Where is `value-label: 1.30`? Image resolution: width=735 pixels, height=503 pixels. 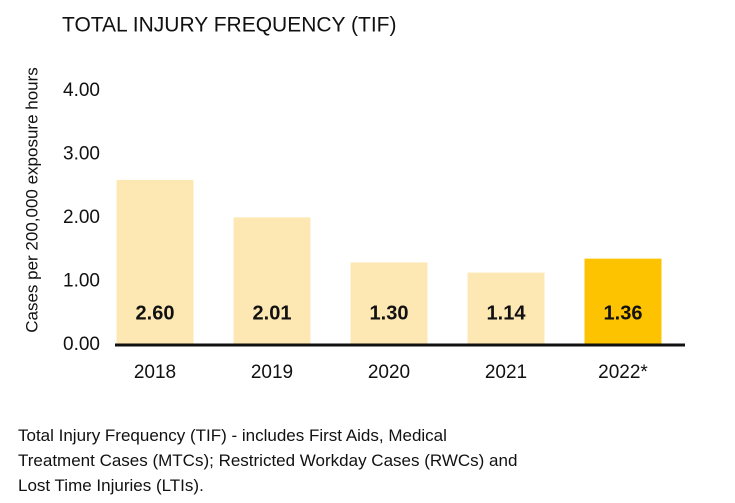
value-label: 1.30 is located at coordinates (389, 313).